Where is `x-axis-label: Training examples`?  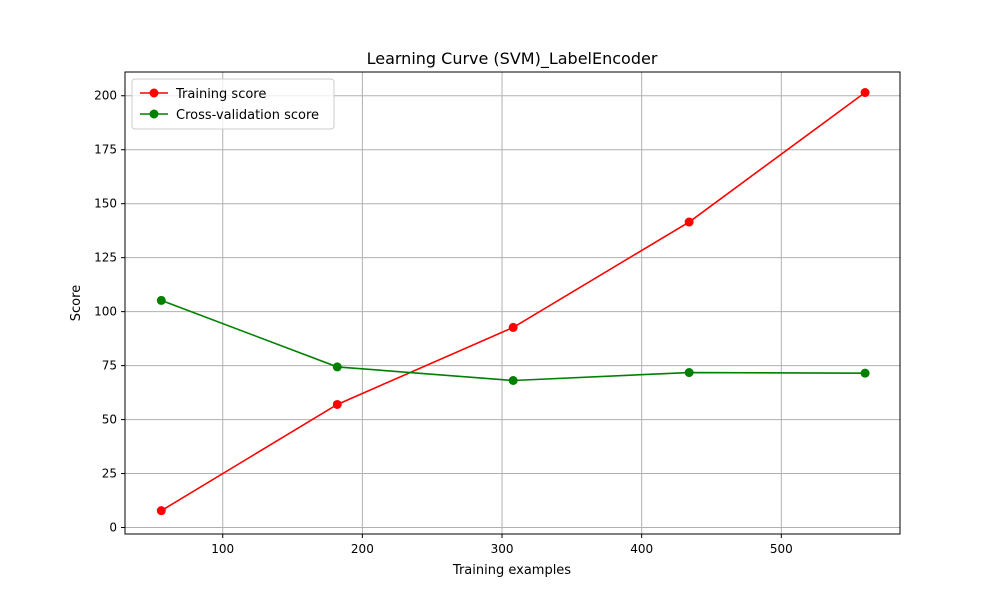 x-axis-label: Training examples is located at coordinates (511, 570).